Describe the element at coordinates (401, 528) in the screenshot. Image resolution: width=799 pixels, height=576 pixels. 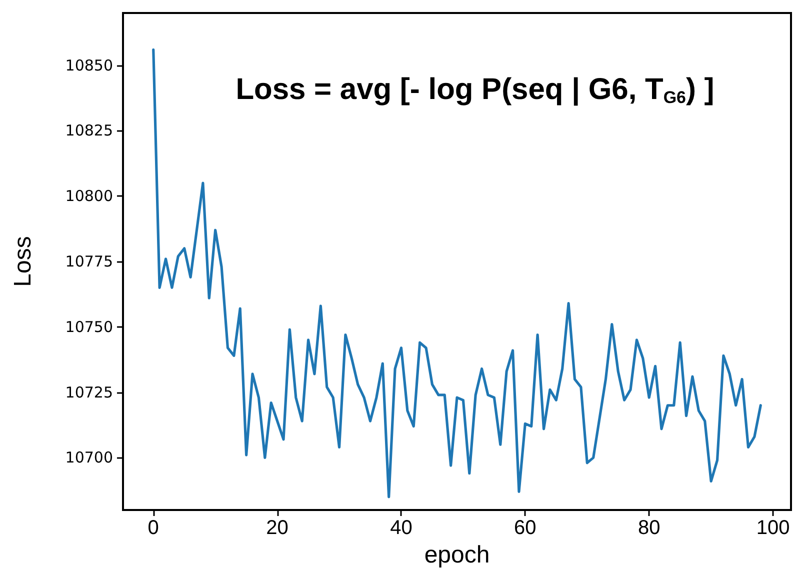
I see `x-tick-label: 40` at that location.